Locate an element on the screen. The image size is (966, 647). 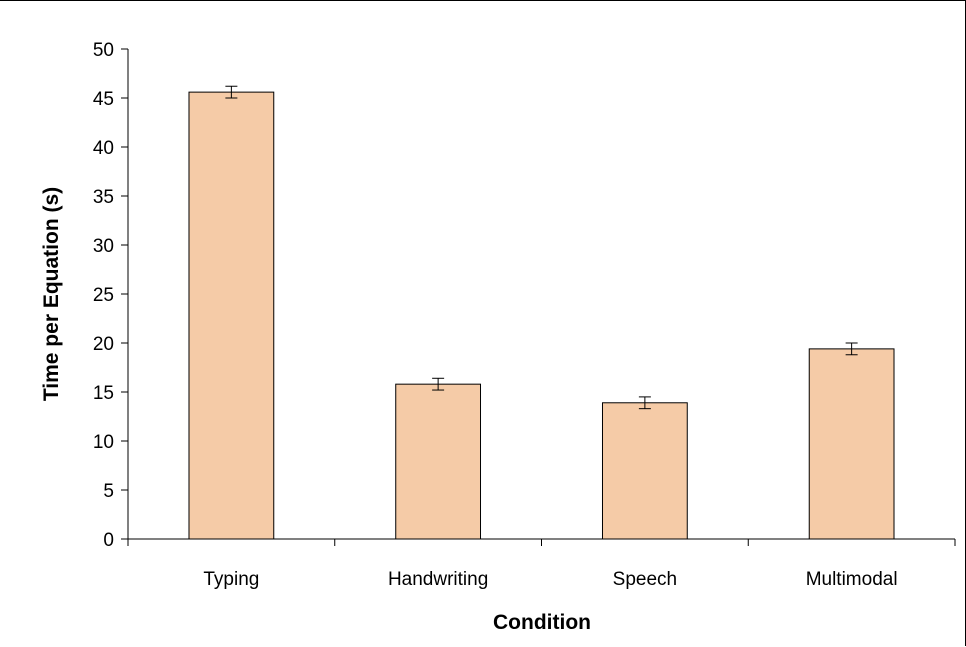
x-axis: Typing Handwriting Speech Multimodal is located at coordinates (541, 564).